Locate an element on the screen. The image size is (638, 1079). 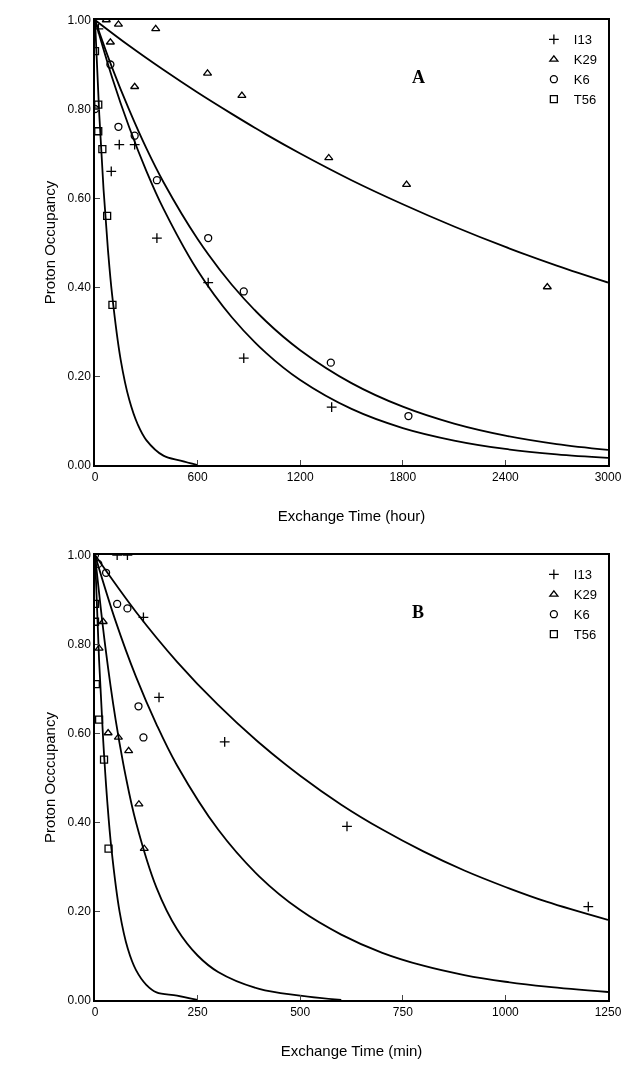
x-tick-label: 500 is located at coordinates (300, 1012).